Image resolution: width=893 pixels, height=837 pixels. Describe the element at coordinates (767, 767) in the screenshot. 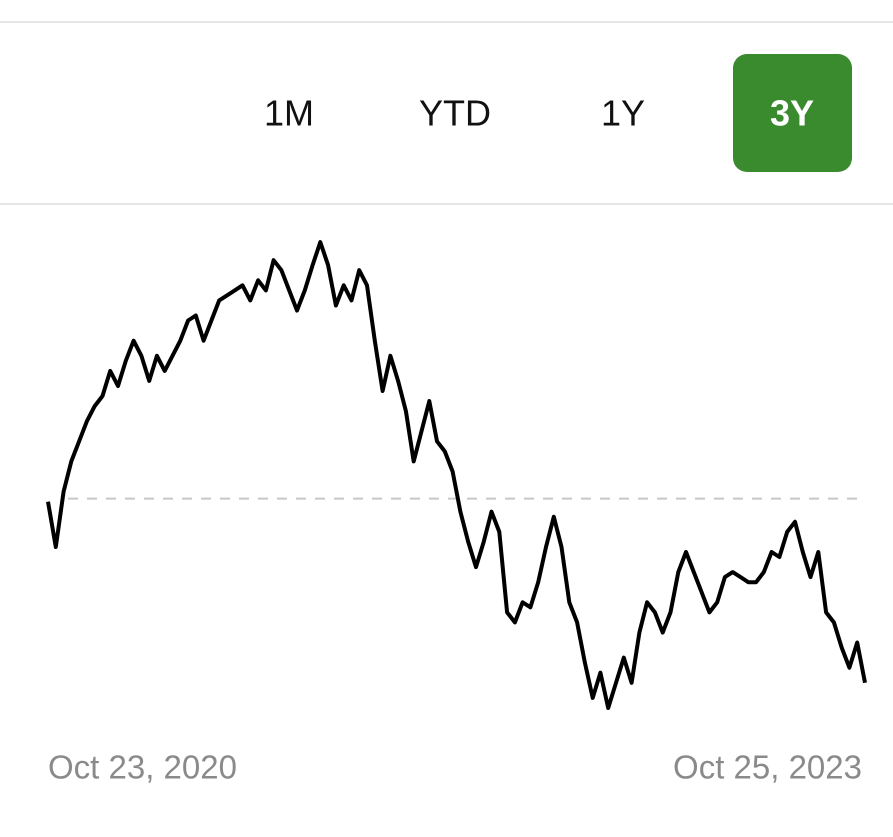

I see `x-end-label: Oct 25, 2023` at that location.